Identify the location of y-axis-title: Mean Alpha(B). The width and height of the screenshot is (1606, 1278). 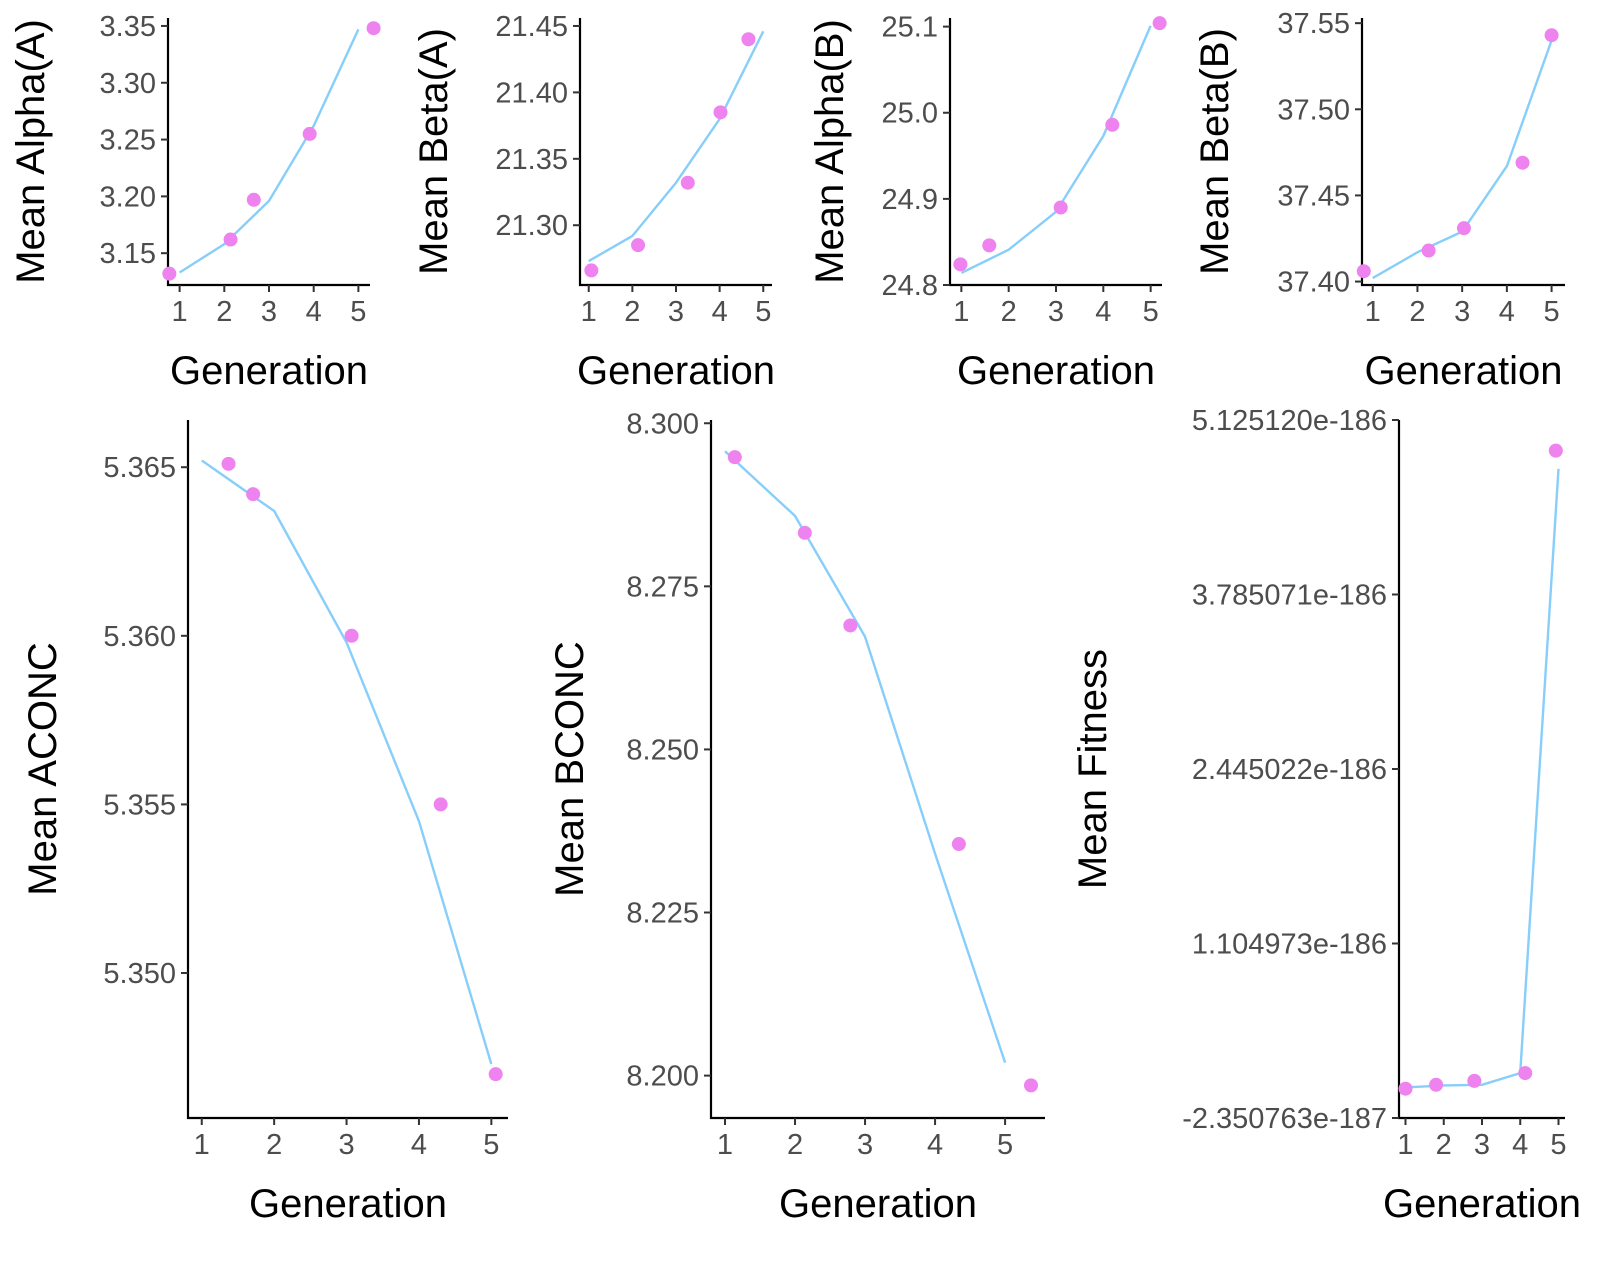
(830, 151).